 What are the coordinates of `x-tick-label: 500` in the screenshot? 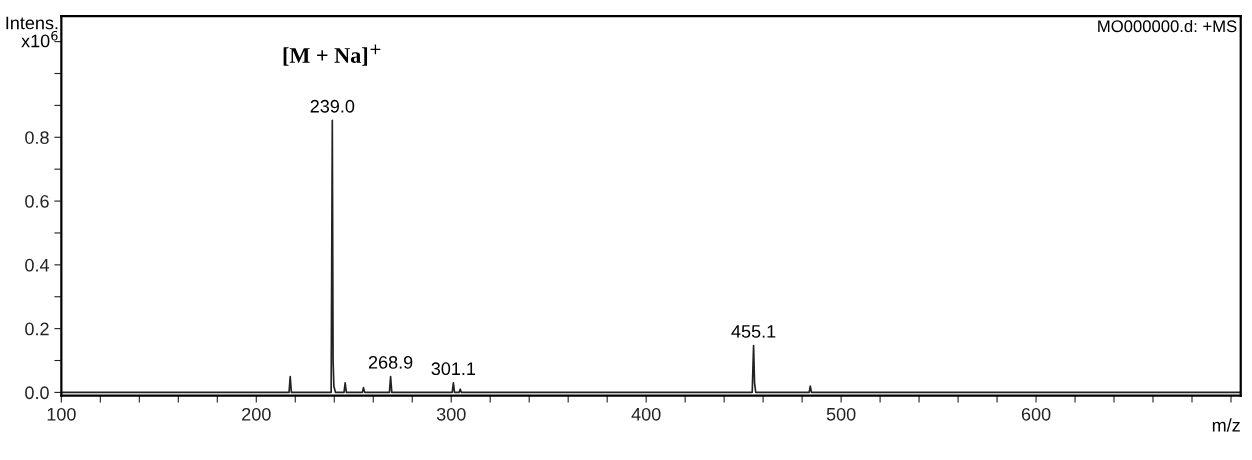 It's located at (841, 414).